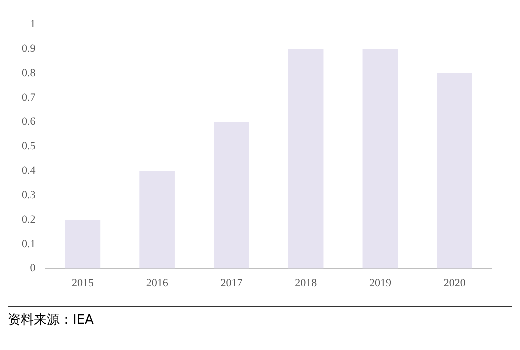 This screenshot has height=350, width=520. What do you see at coordinates (455, 283) in the screenshot?
I see `x-tick-label: 2020` at bounding box center [455, 283].